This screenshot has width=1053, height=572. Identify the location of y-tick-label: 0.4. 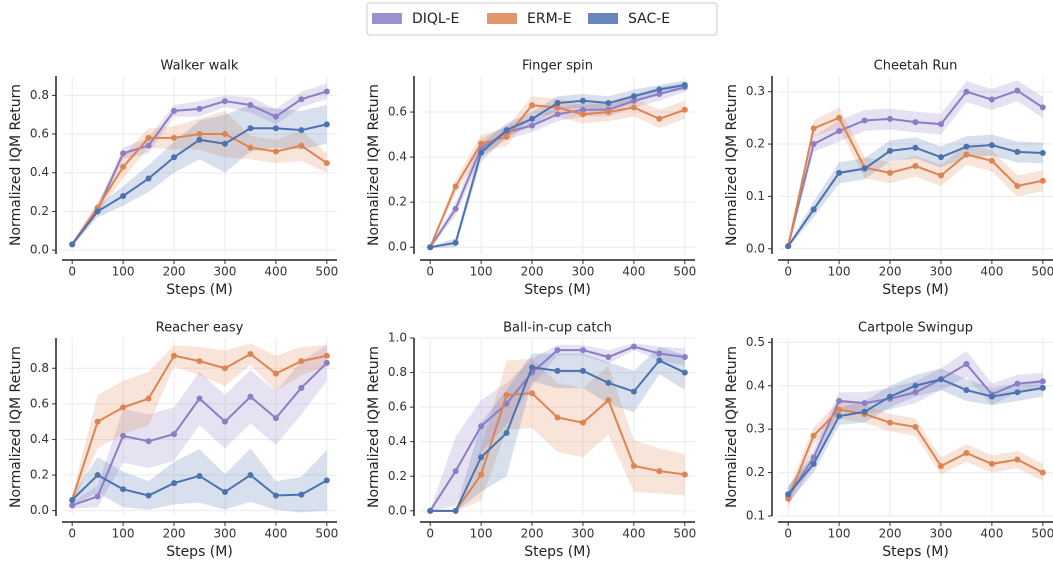
(39, 439).